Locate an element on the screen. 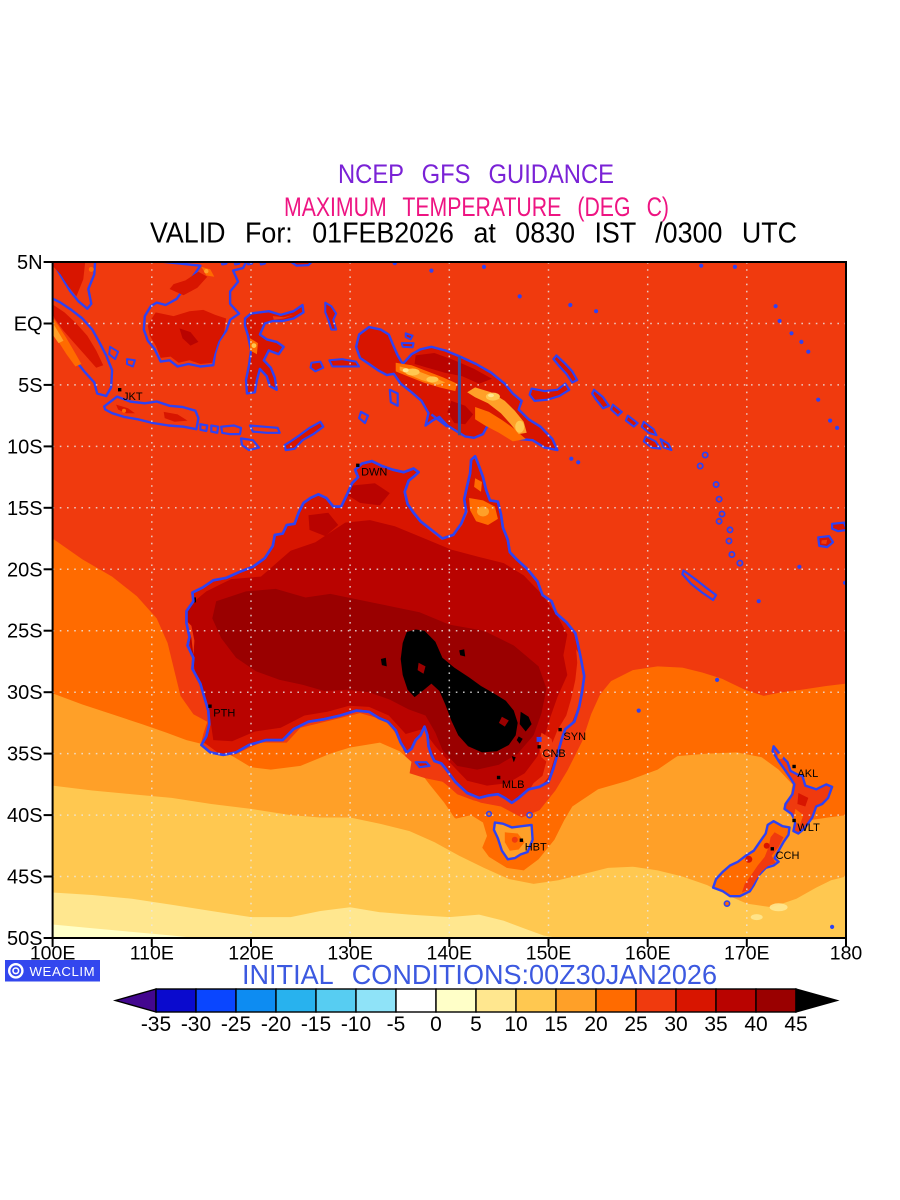 This screenshot has width=900, height=1200. svg-text: -20 is located at coordinates (276, 1024).